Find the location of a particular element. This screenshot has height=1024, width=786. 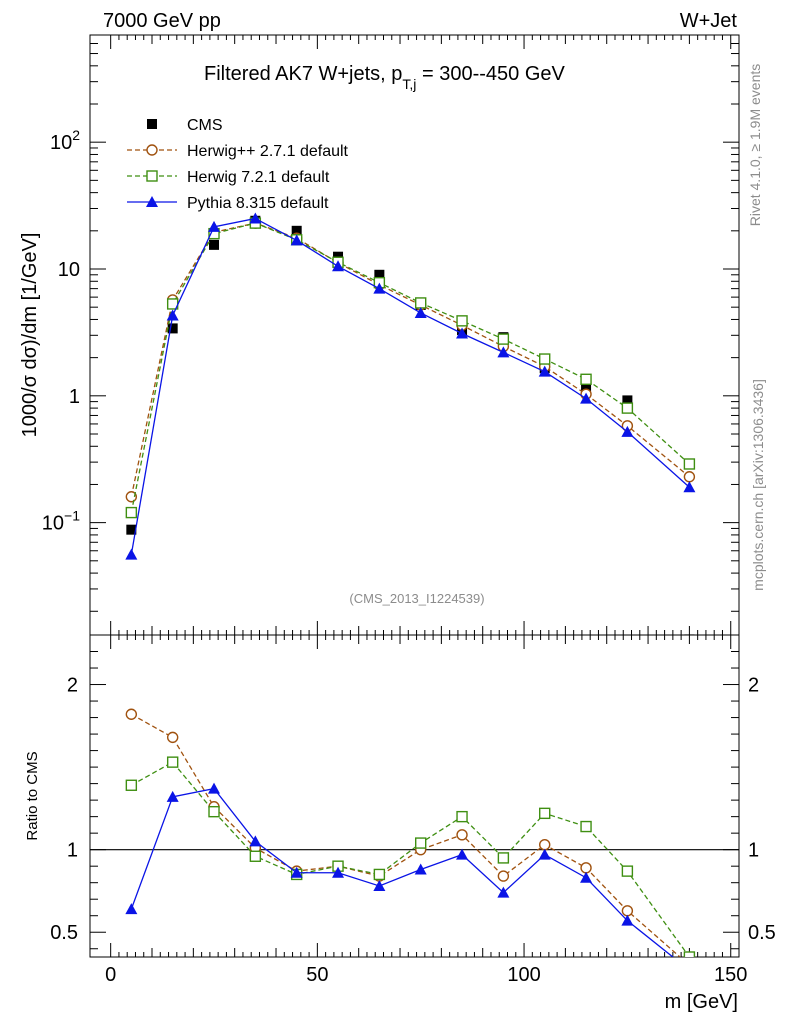

plot-title: Filtered AK7 W+jets, pT,j = 300--450 GeV is located at coordinates (385, 77).